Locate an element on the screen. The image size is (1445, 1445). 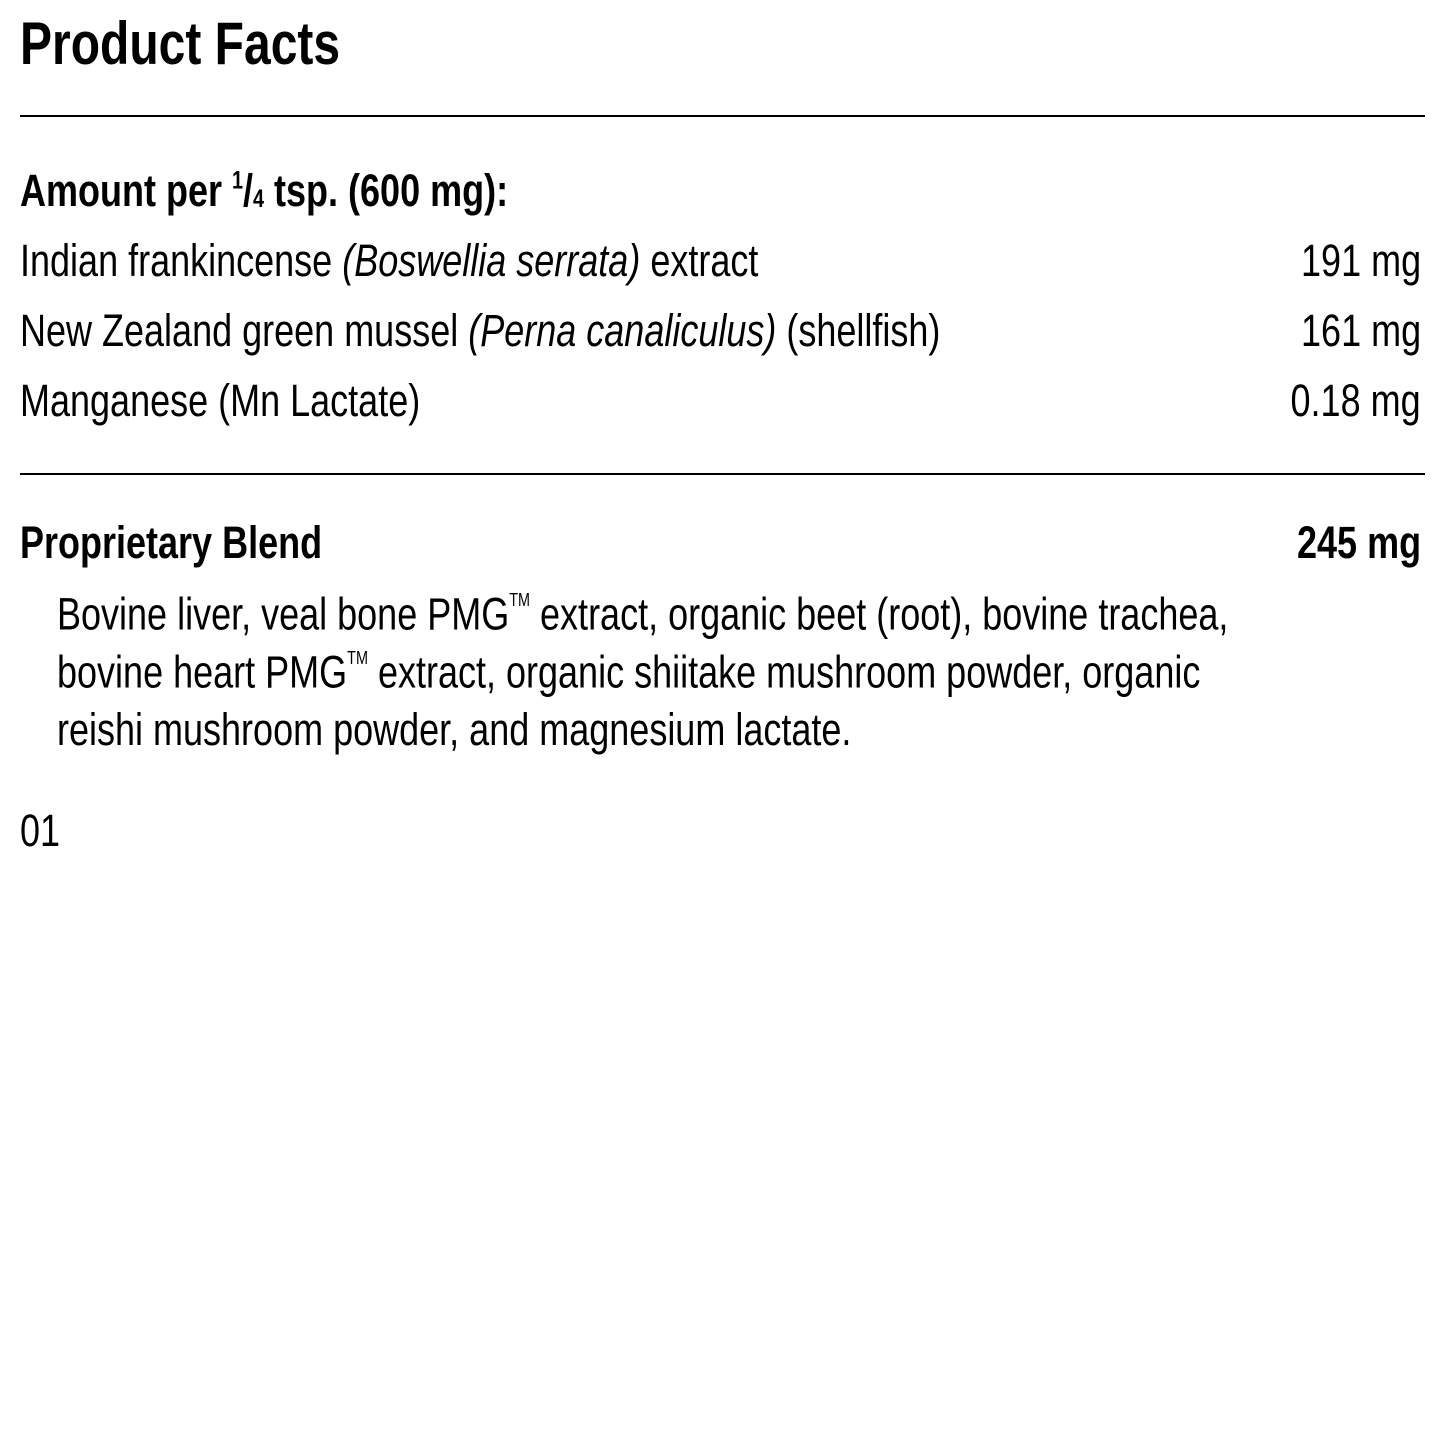
name-text: New Zealand green mussel is located at coordinates (244, 330).